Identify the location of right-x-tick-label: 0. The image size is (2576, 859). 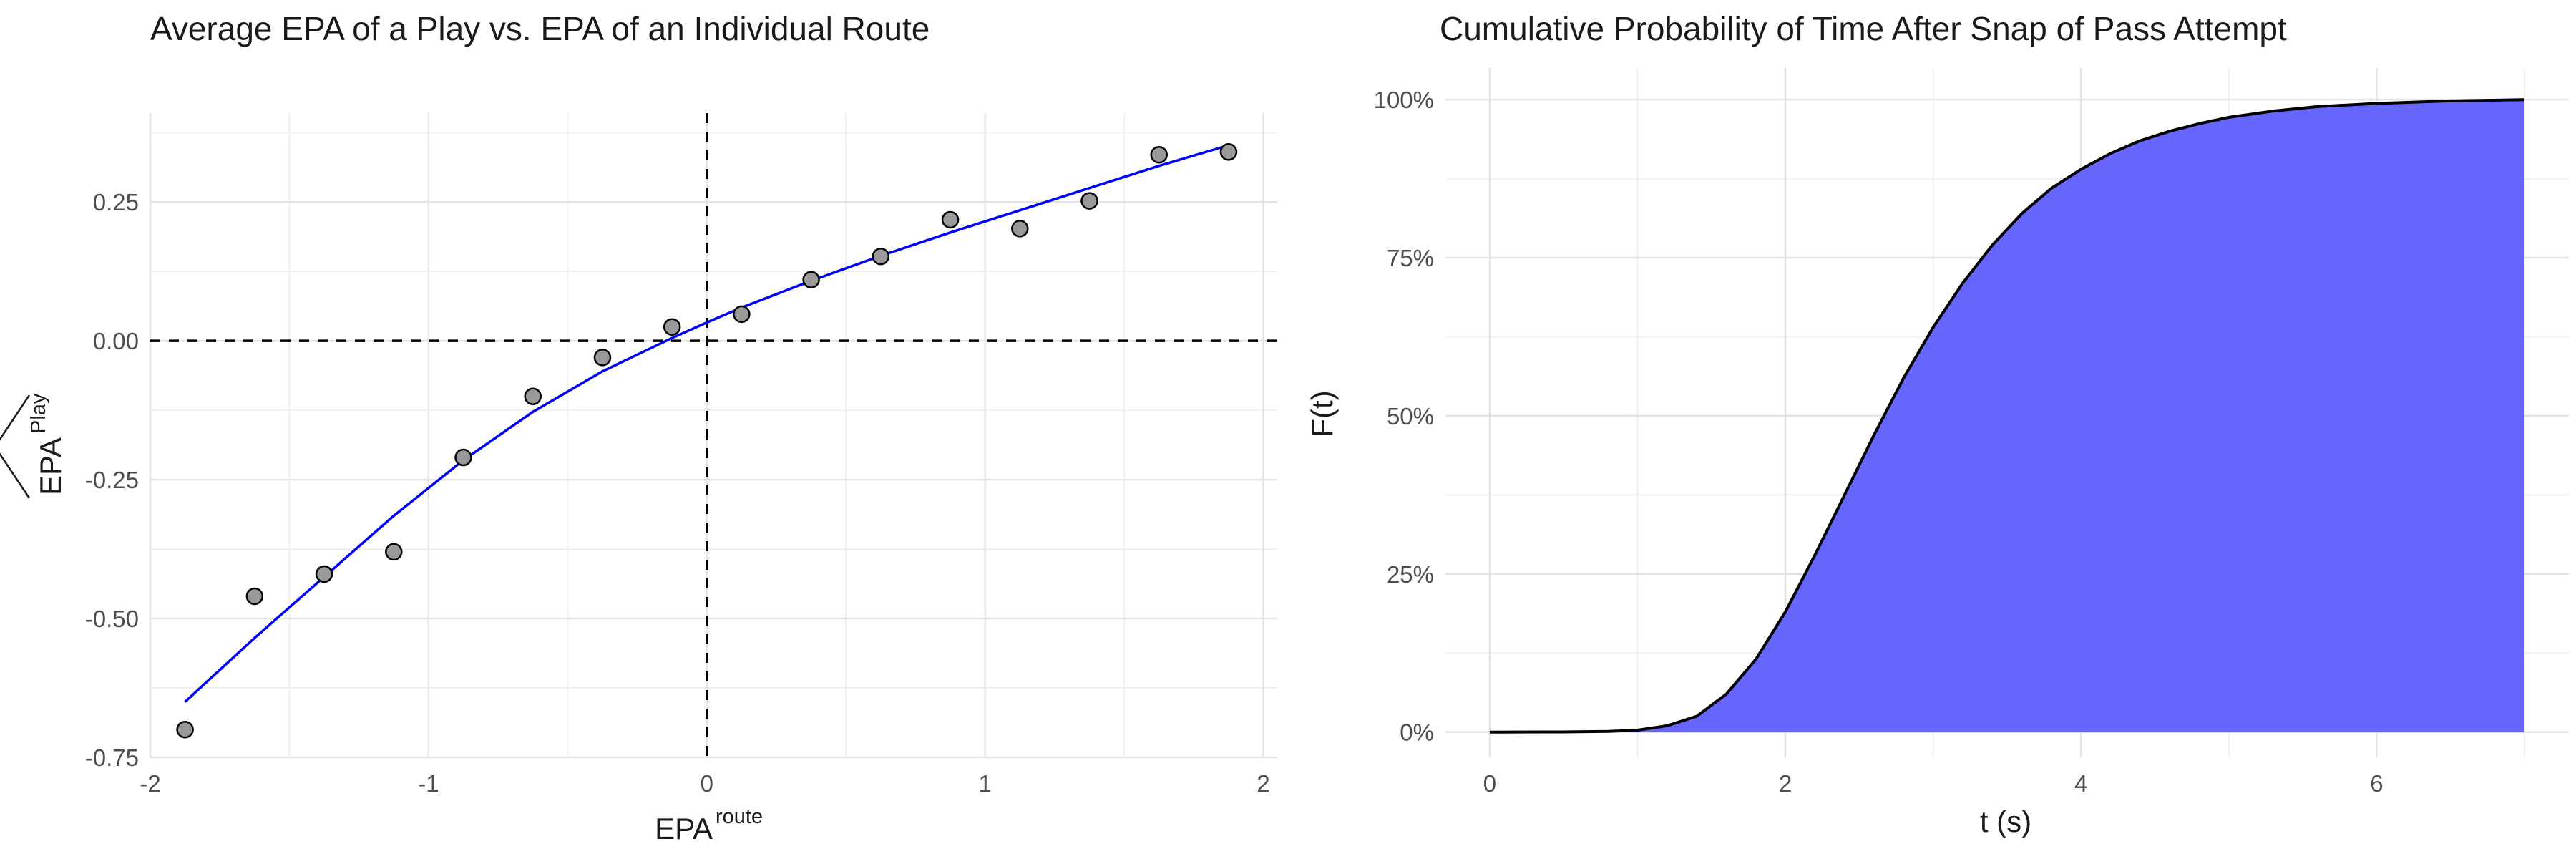
(1489, 783).